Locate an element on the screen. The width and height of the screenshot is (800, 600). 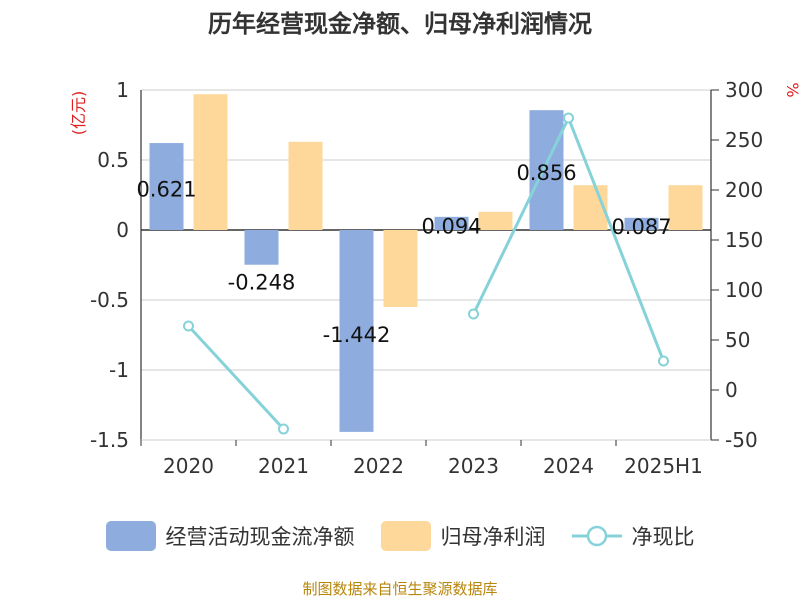
bar-data-label: 0.094 is located at coordinates (451, 226).